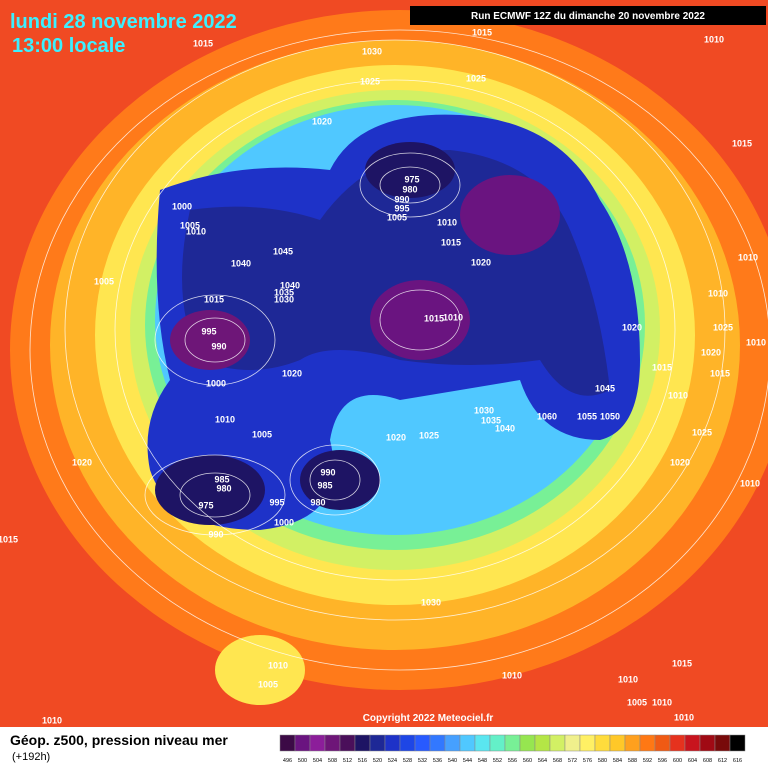  Describe the element at coordinates (692, 761) in the screenshot. I see `legend-label: 604` at that location.